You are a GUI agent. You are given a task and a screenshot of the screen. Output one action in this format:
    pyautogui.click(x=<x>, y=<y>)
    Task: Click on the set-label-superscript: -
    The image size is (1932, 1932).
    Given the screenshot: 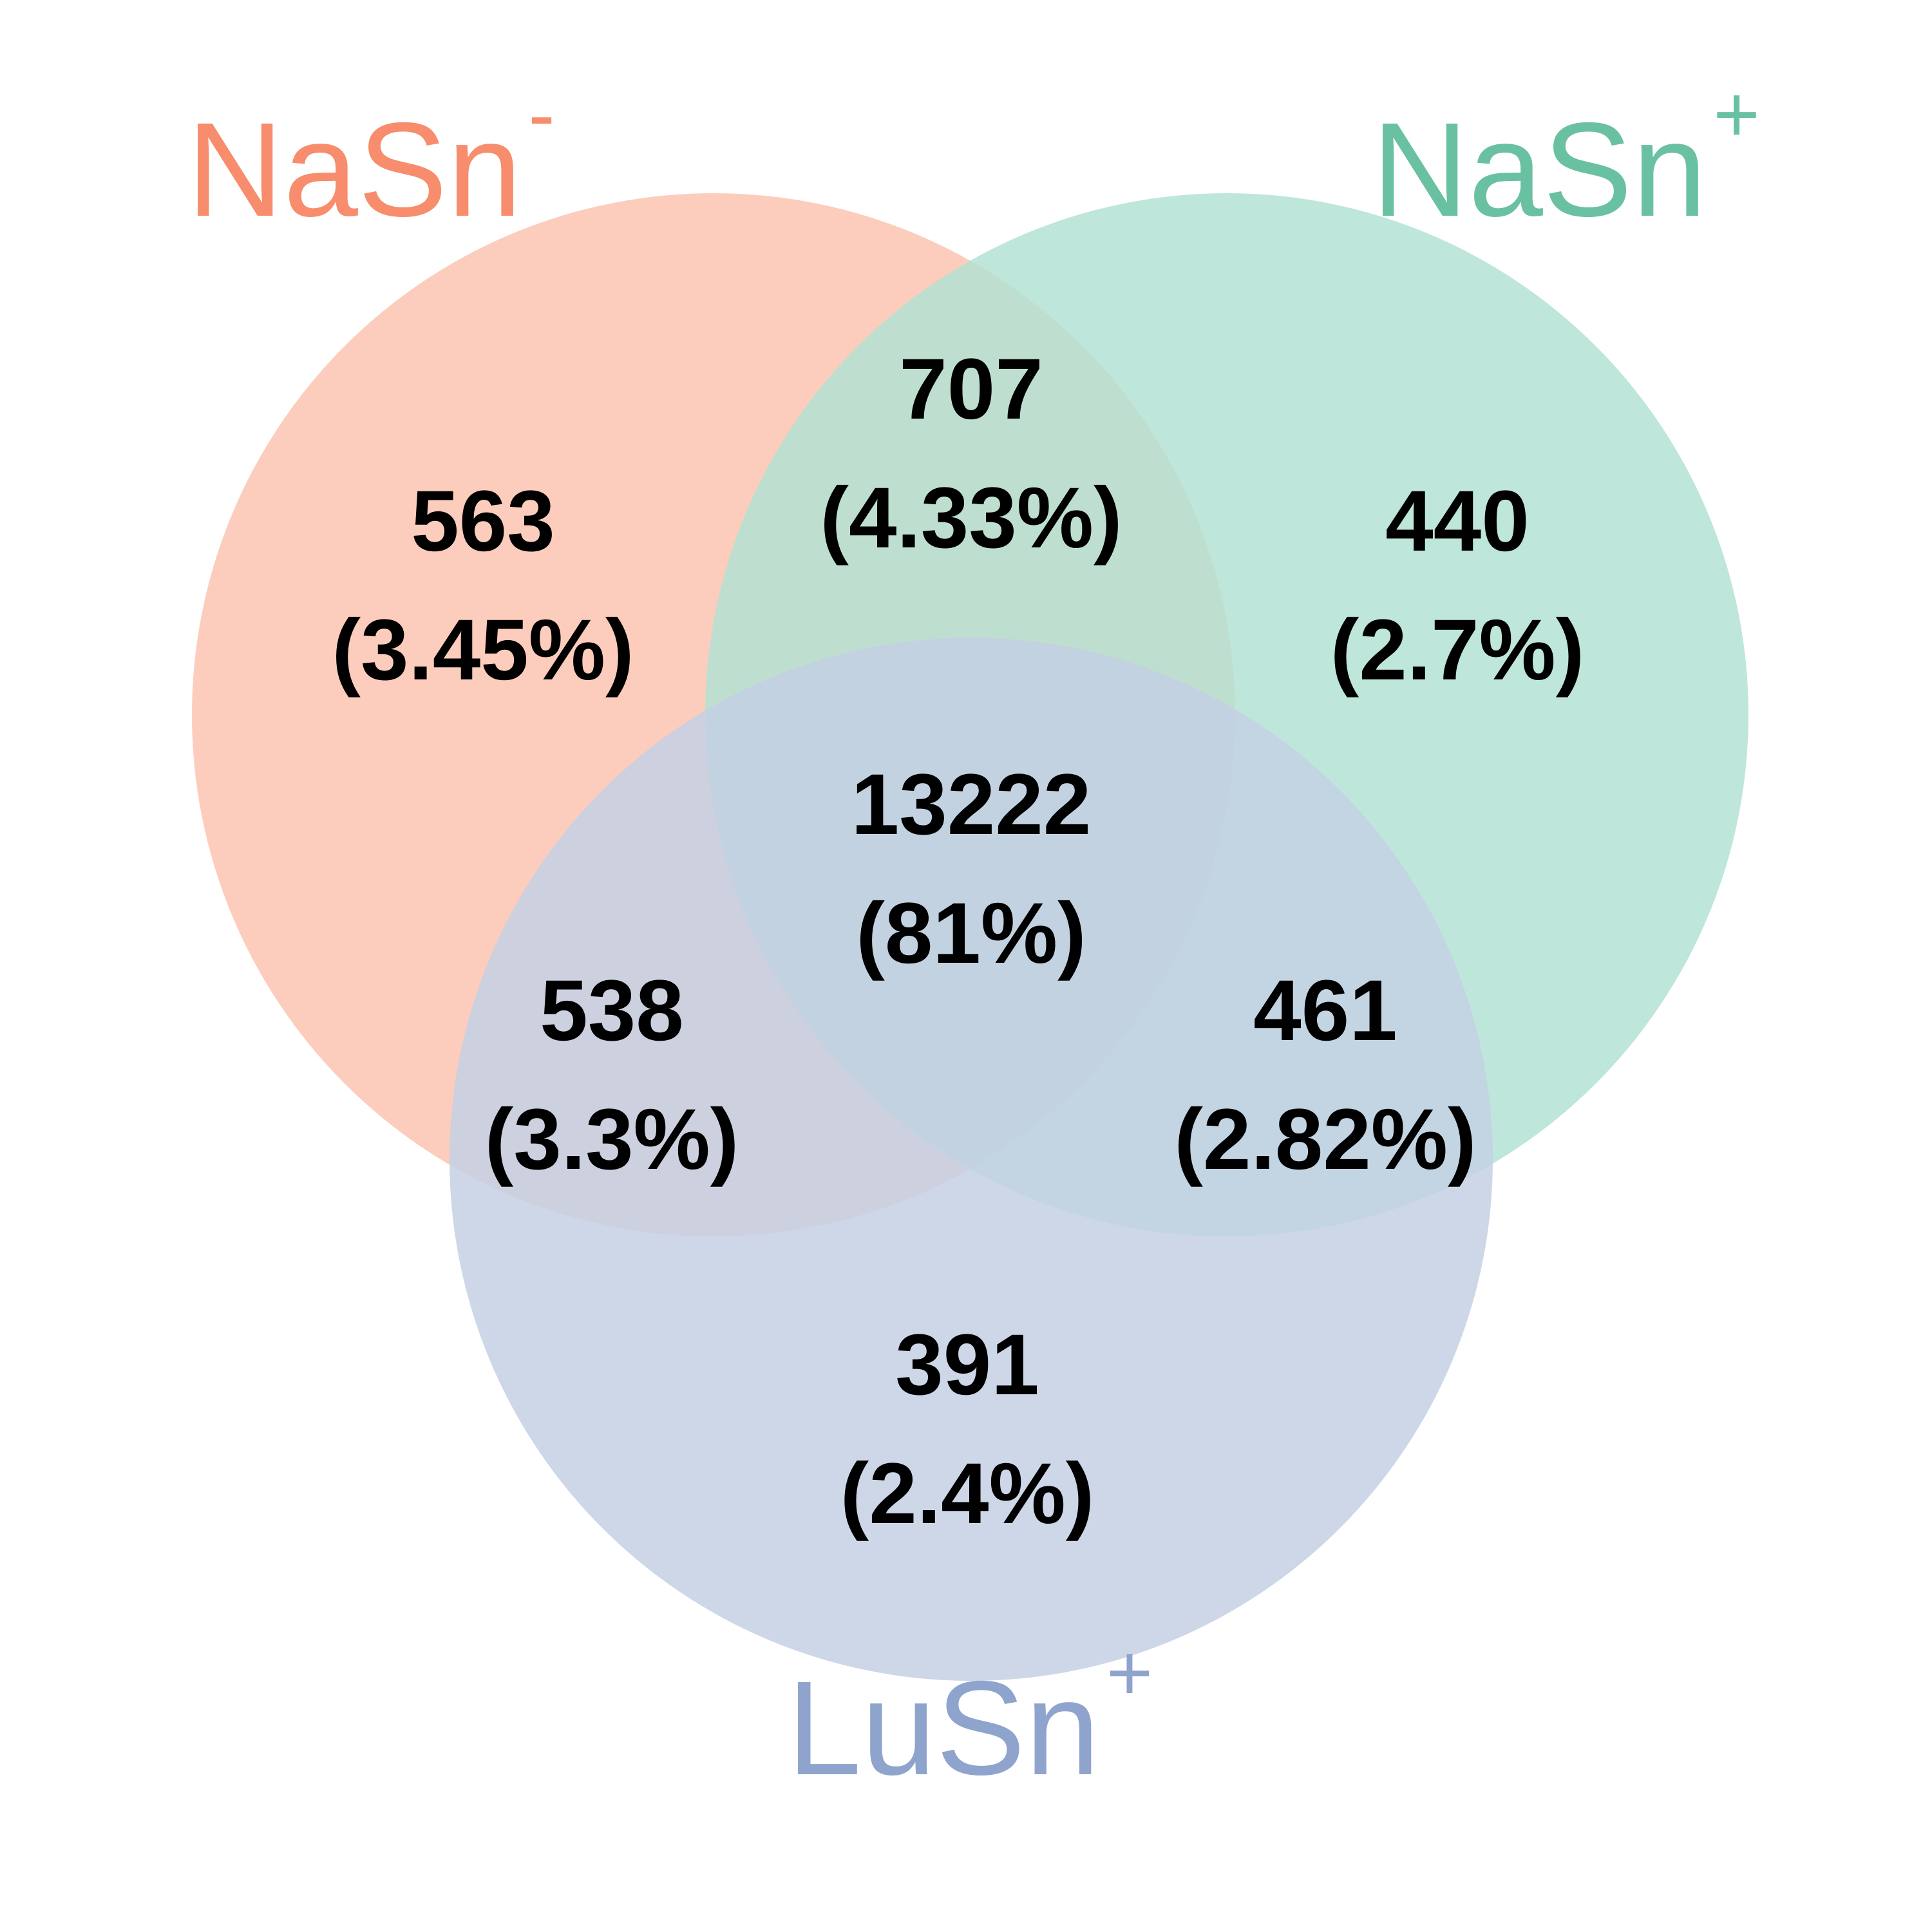 What is the action you would take?
    pyautogui.click(x=541, y=115)
    